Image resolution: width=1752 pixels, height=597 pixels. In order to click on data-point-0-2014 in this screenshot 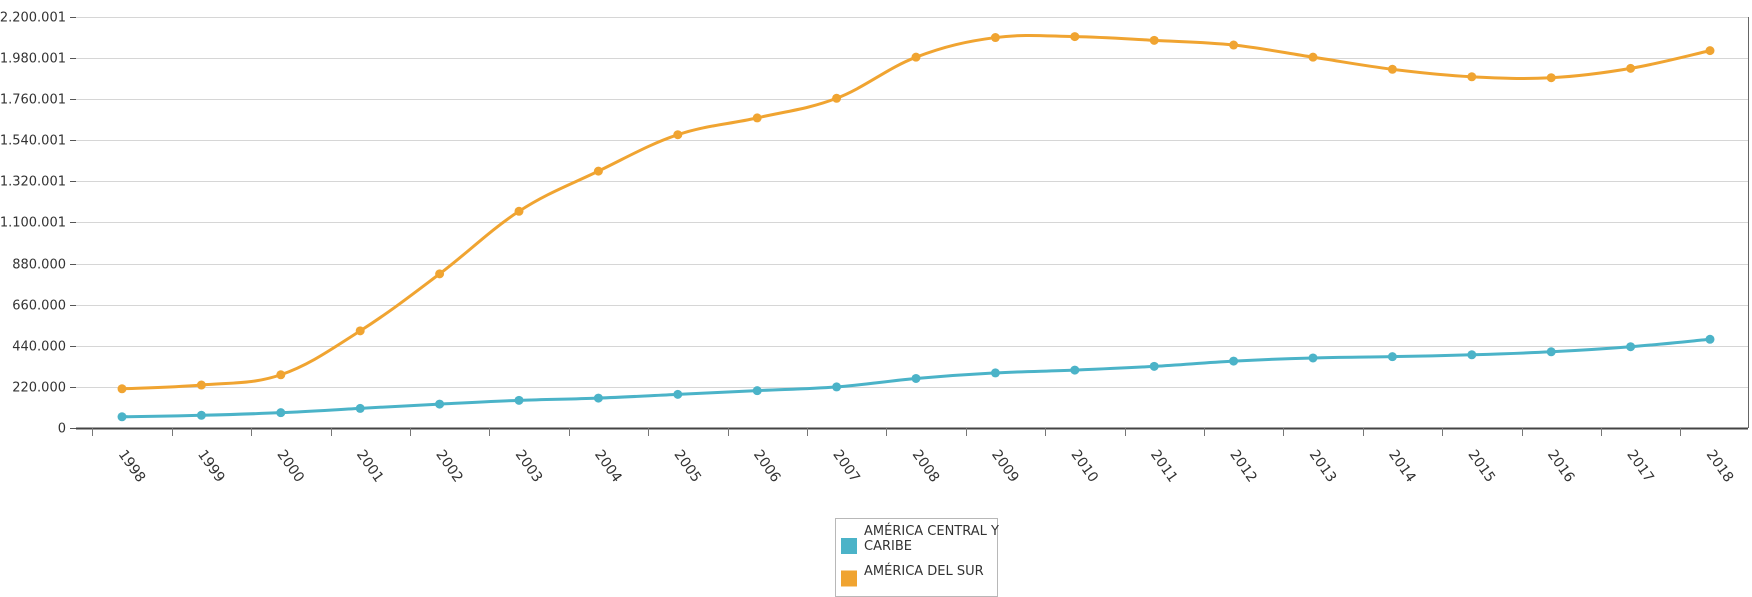, I will do `click(1392, 357)`.